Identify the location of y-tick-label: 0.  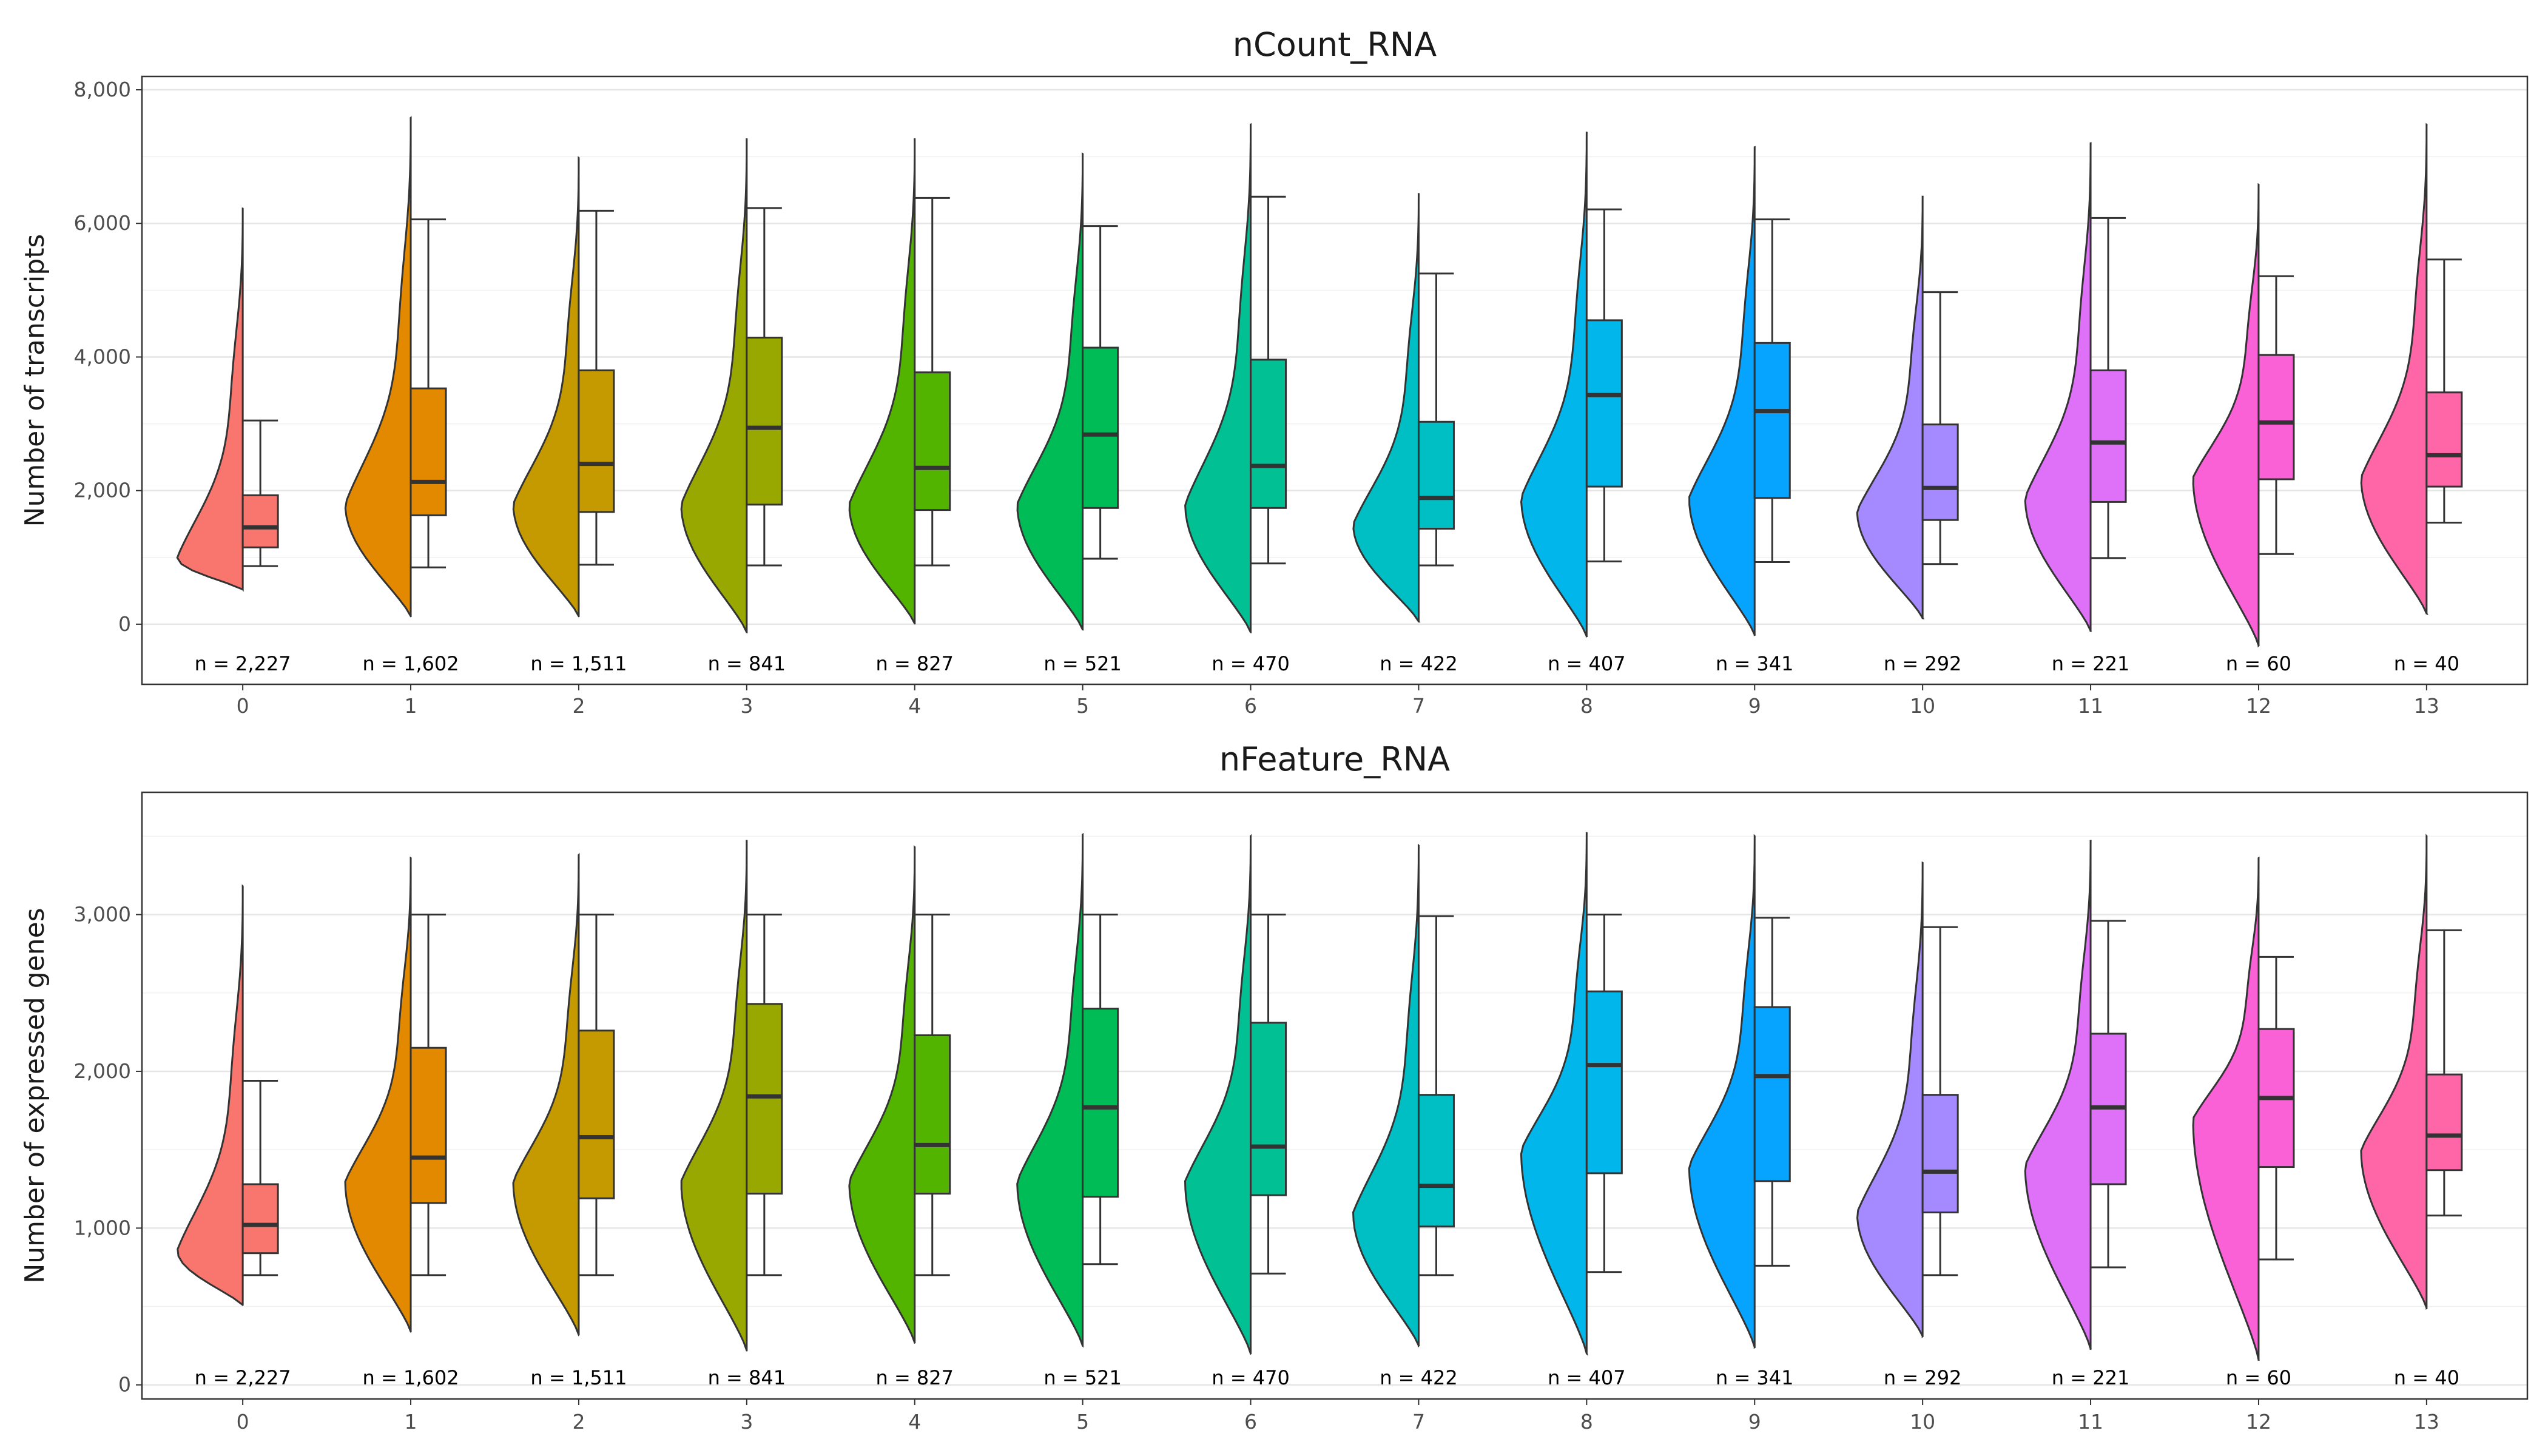
(124, 624).